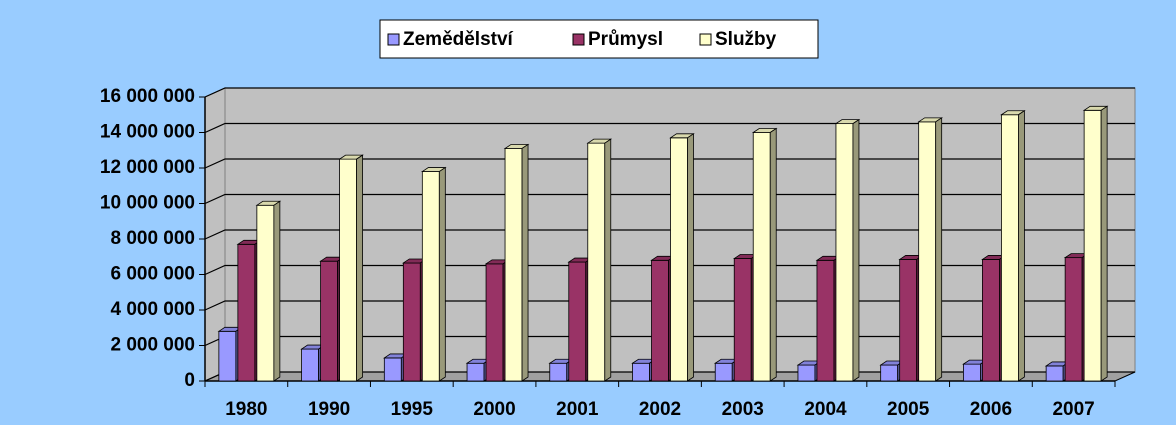 The image size is (1176, 425). What do you see at coordinates (746, 39) in the screenshot?
I see `legend-label: Služby` at bounding box center [746, 39].